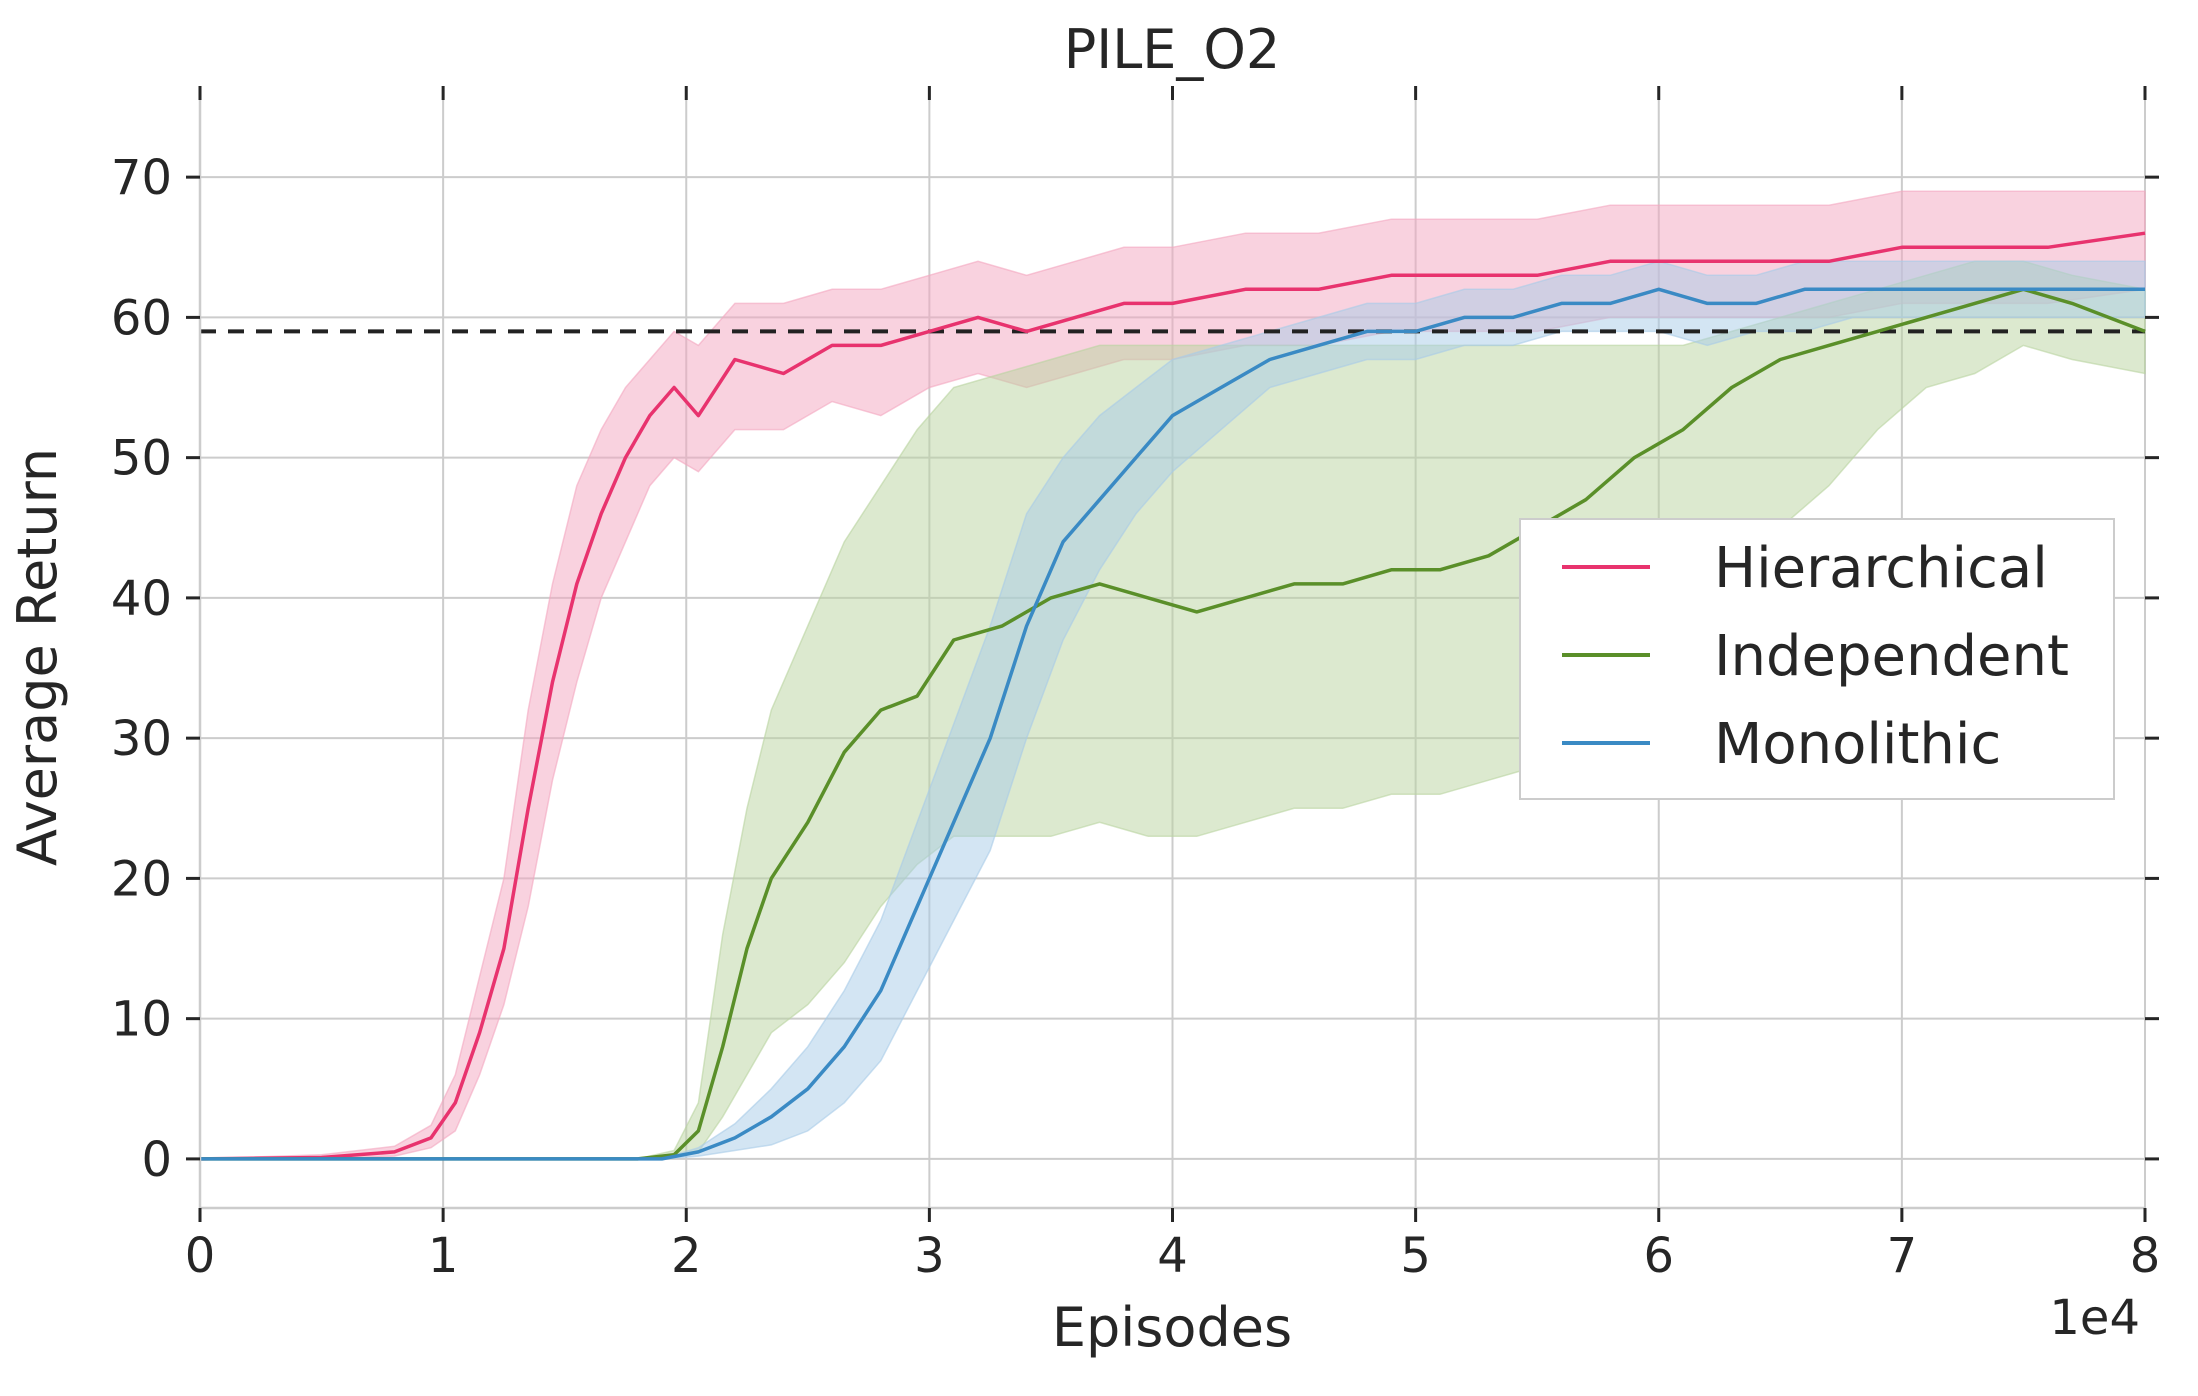  I want to click on y-tick-label-1: 10, so click(141, 1020).